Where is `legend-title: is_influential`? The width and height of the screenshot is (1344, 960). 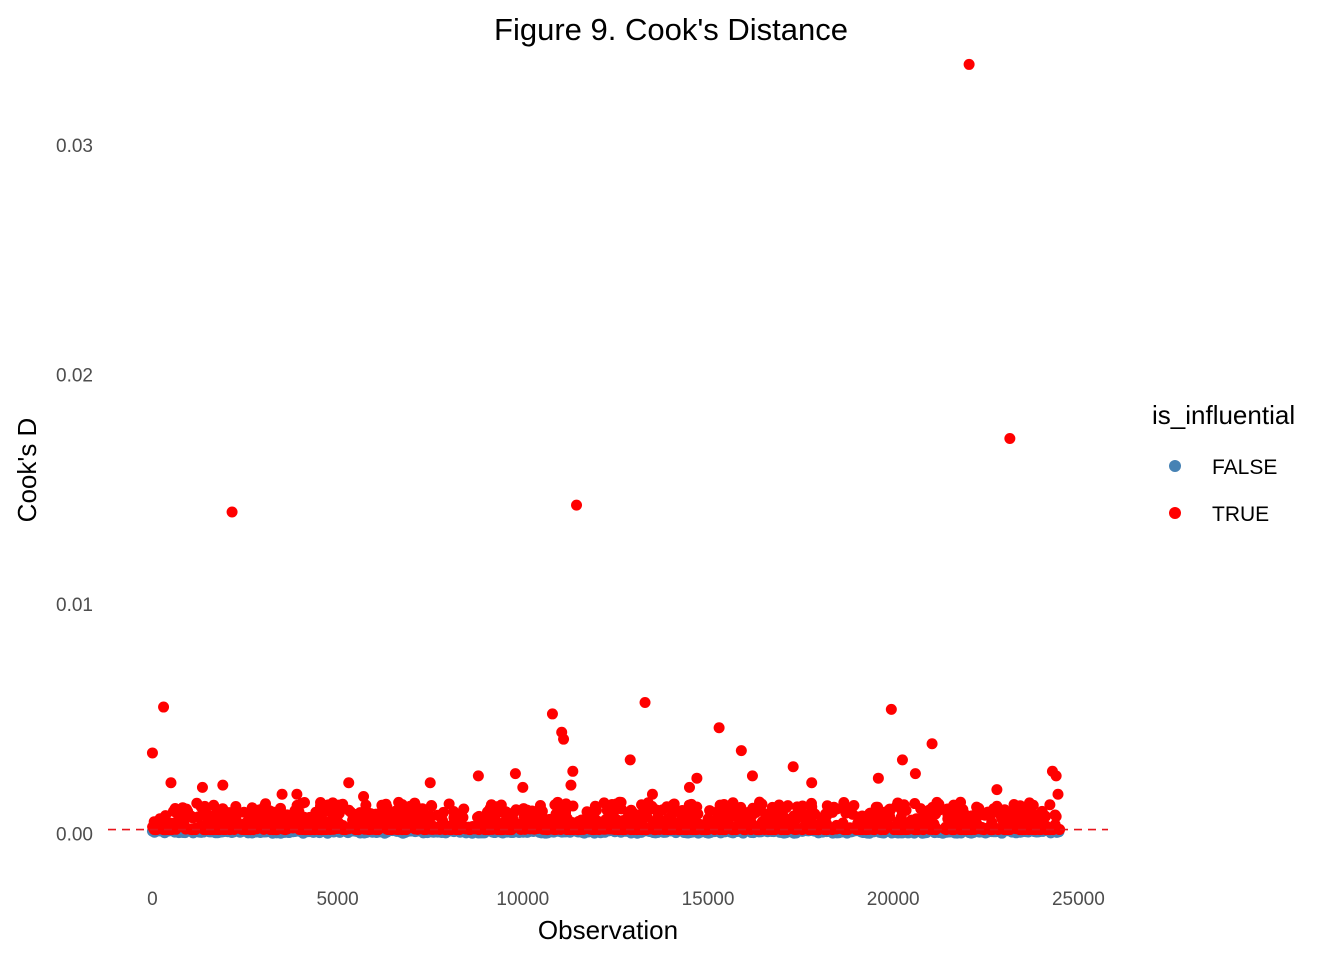 legend-title: is_influential is located at coordinates (1223, 415).